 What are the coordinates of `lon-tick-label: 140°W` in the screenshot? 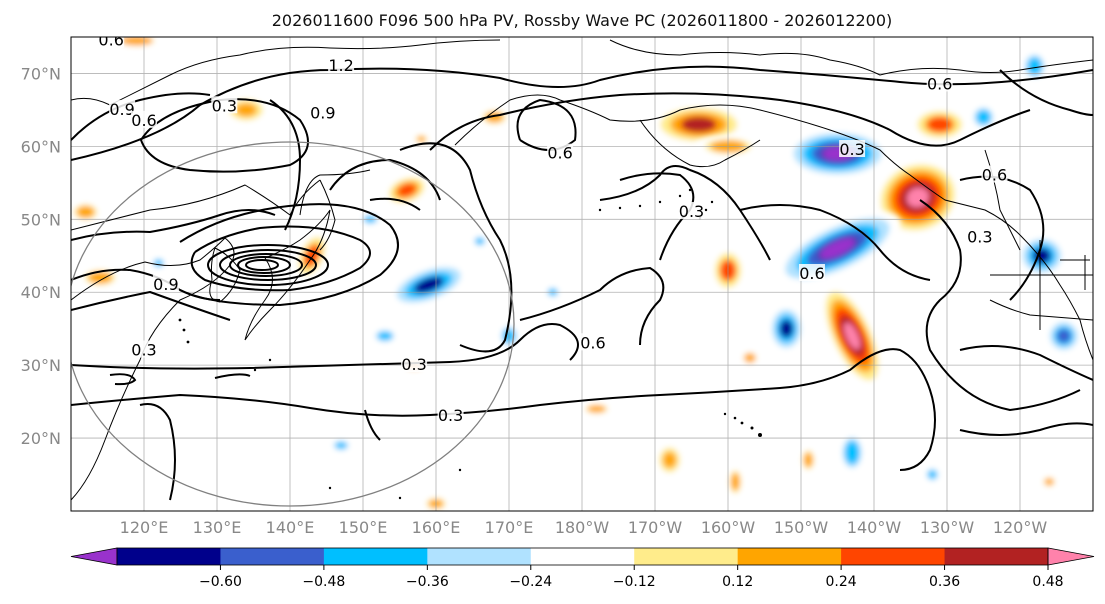 It's located at (874, 527).